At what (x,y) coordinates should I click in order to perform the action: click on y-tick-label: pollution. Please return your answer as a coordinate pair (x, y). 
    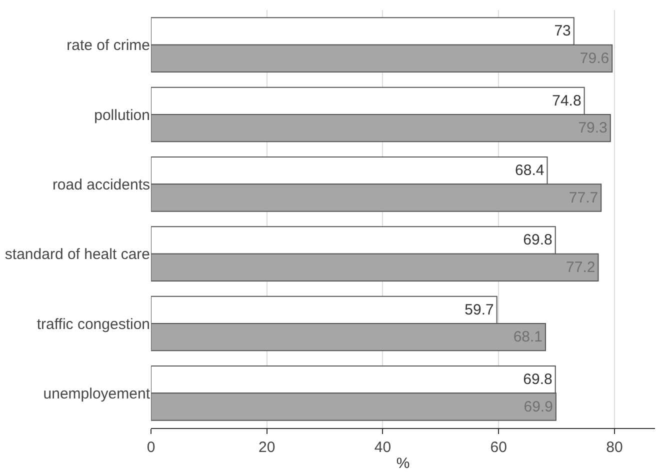
    Looking at the image, I should click on (122, 115).